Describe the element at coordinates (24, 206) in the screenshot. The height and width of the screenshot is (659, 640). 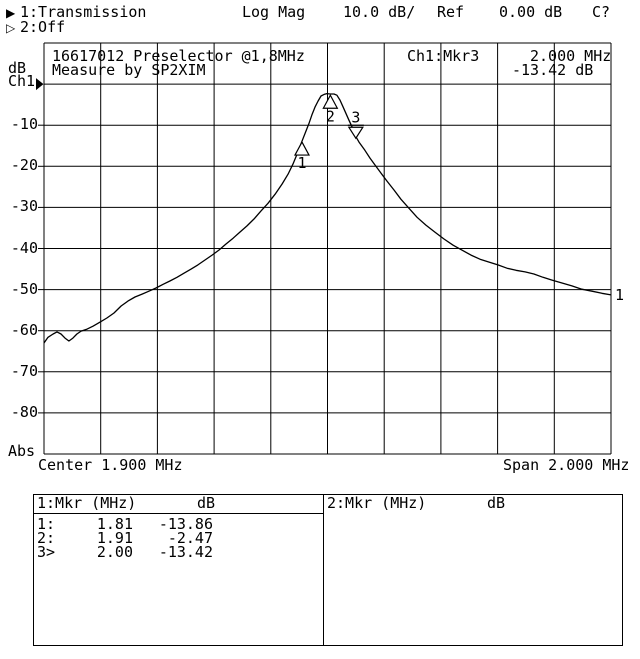
I see `y-axis-tick-label: -30` at that location.